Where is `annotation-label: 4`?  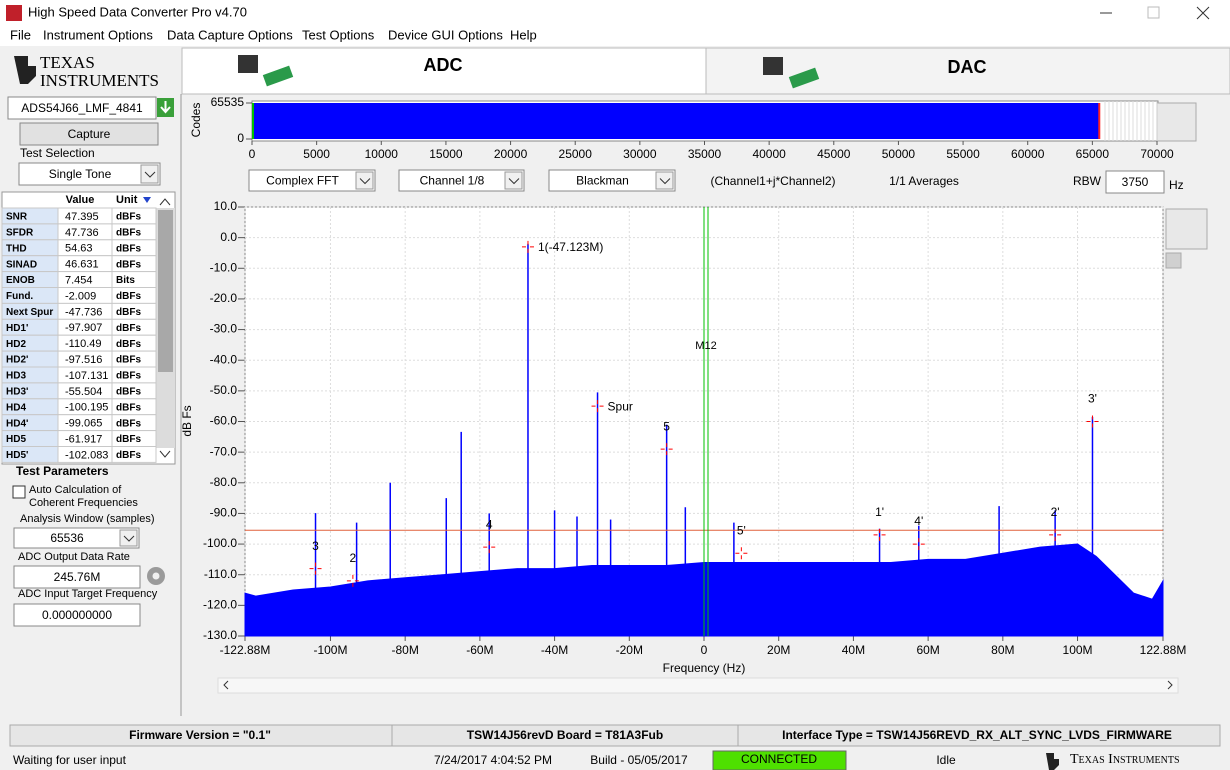
annotation-label: 4 is located at coordinates (489, 524).